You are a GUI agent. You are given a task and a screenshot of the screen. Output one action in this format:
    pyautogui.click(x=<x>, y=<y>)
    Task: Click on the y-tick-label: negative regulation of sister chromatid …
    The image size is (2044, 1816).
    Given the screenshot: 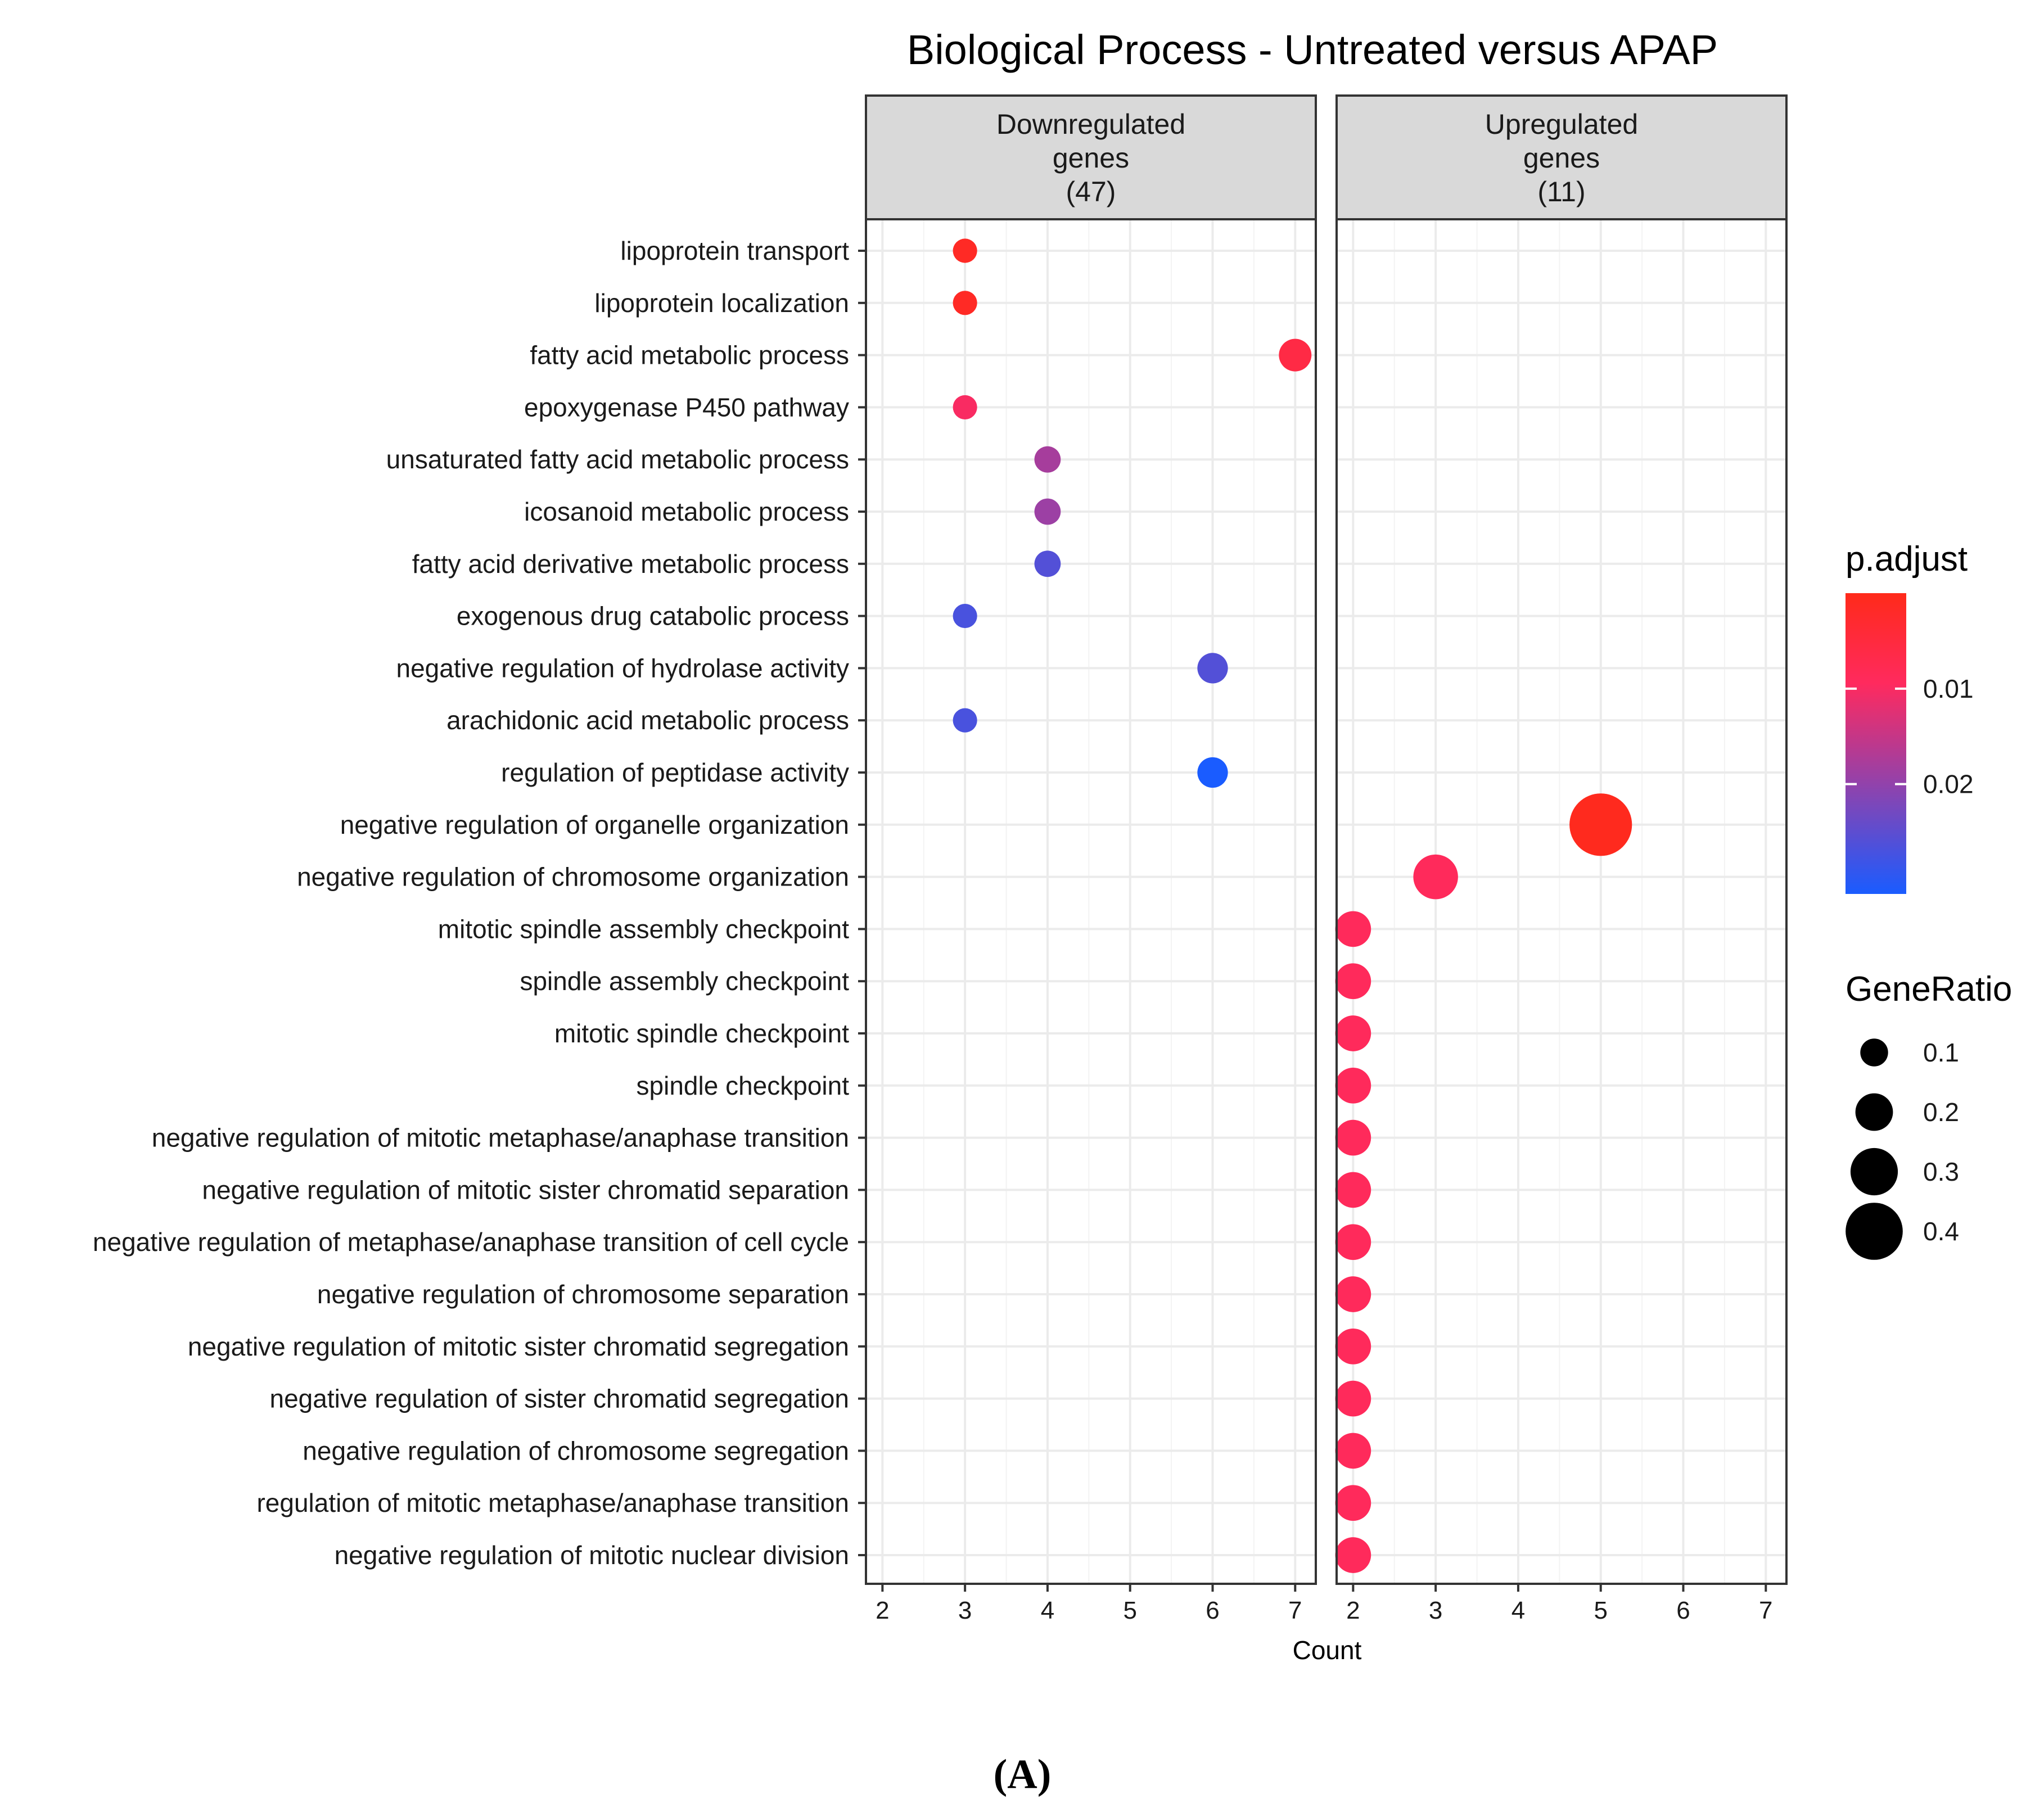 What is the action you would take?
    pyautogui.click(x=560, y=1398)
    